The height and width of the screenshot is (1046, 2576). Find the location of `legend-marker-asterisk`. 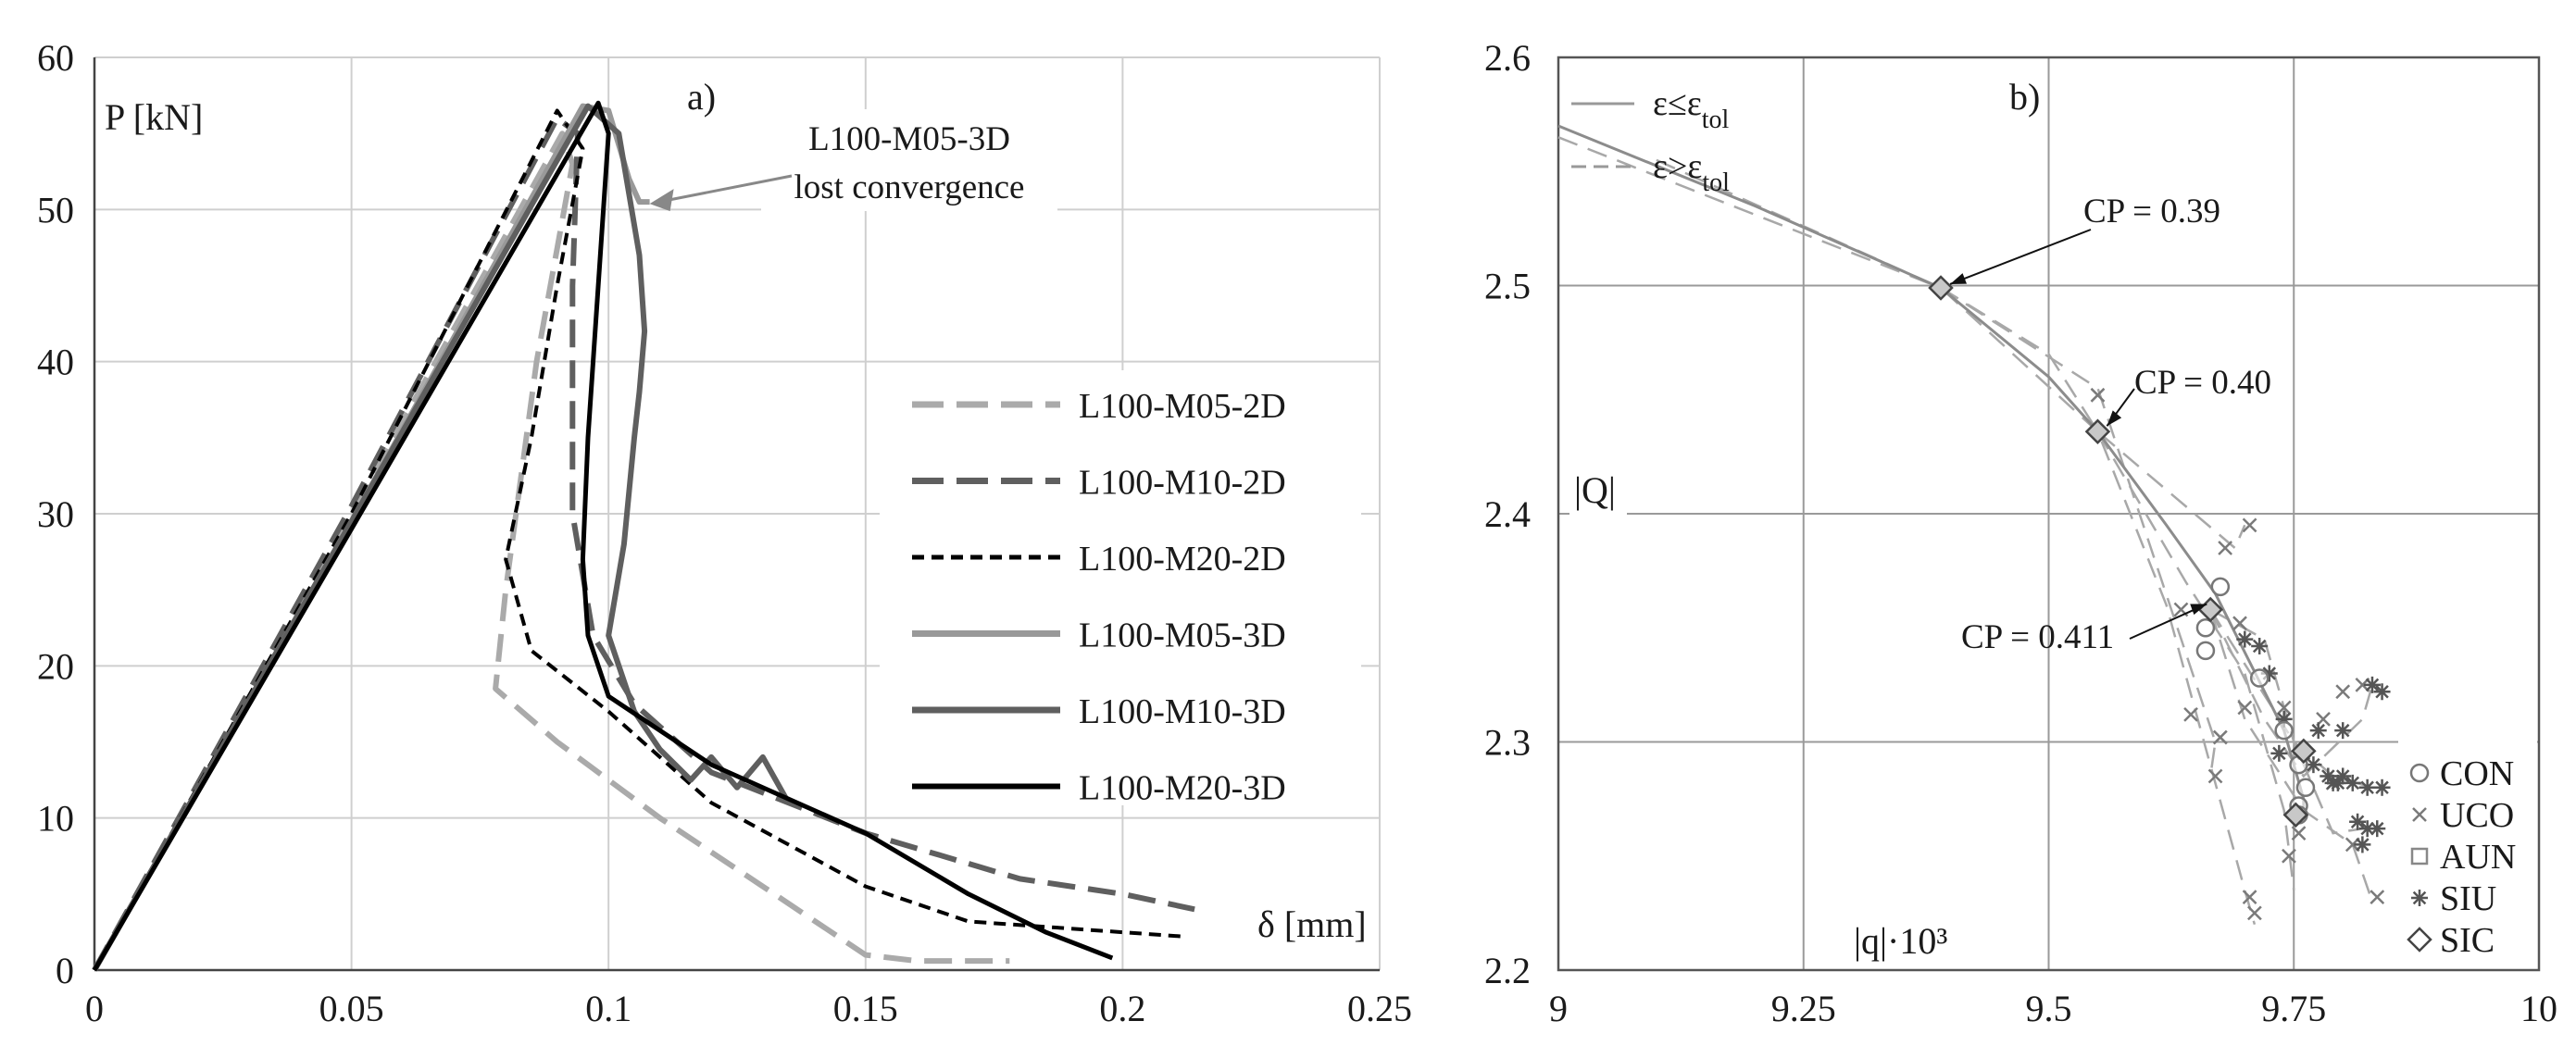

legend-marker-asterisk is located at coordinates (2419, 897).